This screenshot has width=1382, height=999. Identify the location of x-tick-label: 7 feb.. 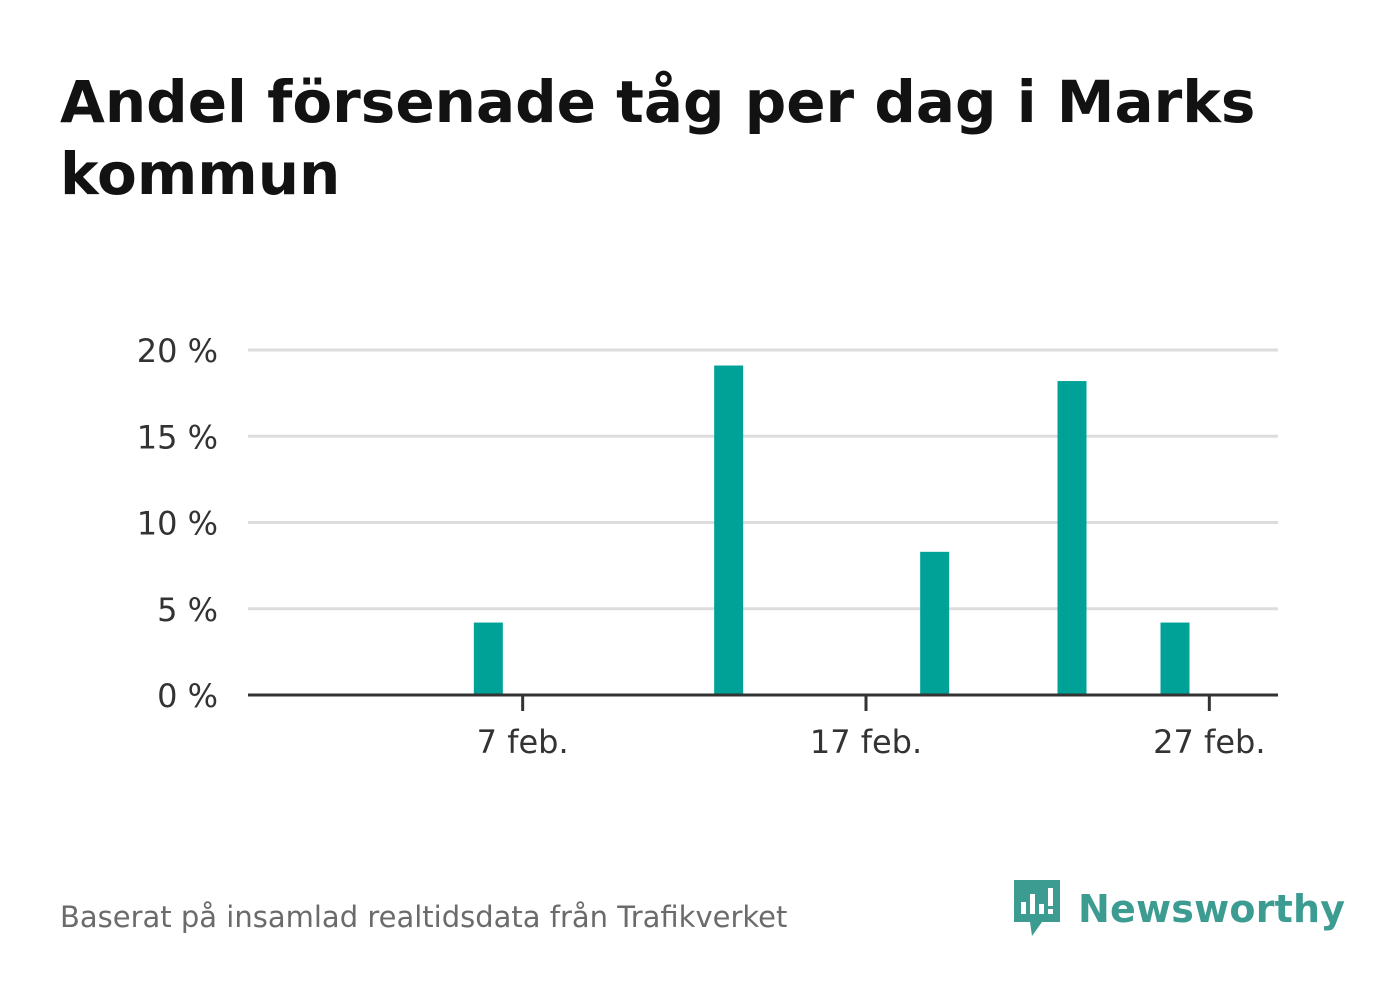
(523, 742).